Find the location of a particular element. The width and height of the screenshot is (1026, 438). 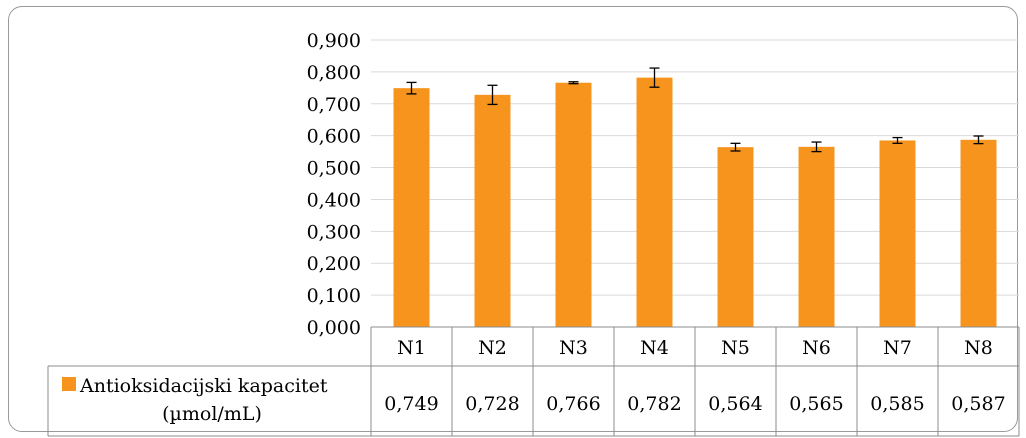

data-value-label: 0,749 is located at coordinates (411, 404).